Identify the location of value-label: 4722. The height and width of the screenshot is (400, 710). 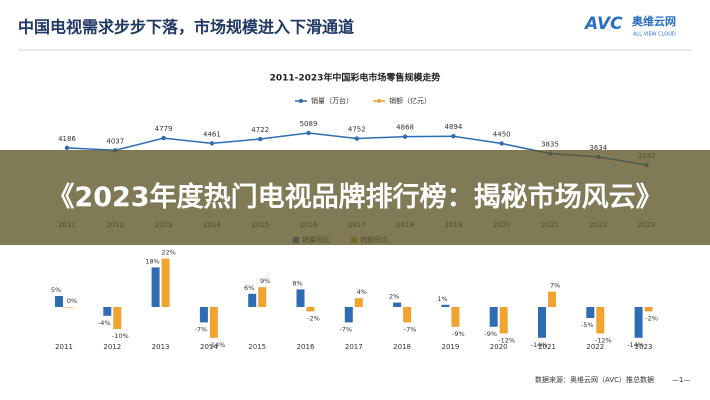
(260, 130).